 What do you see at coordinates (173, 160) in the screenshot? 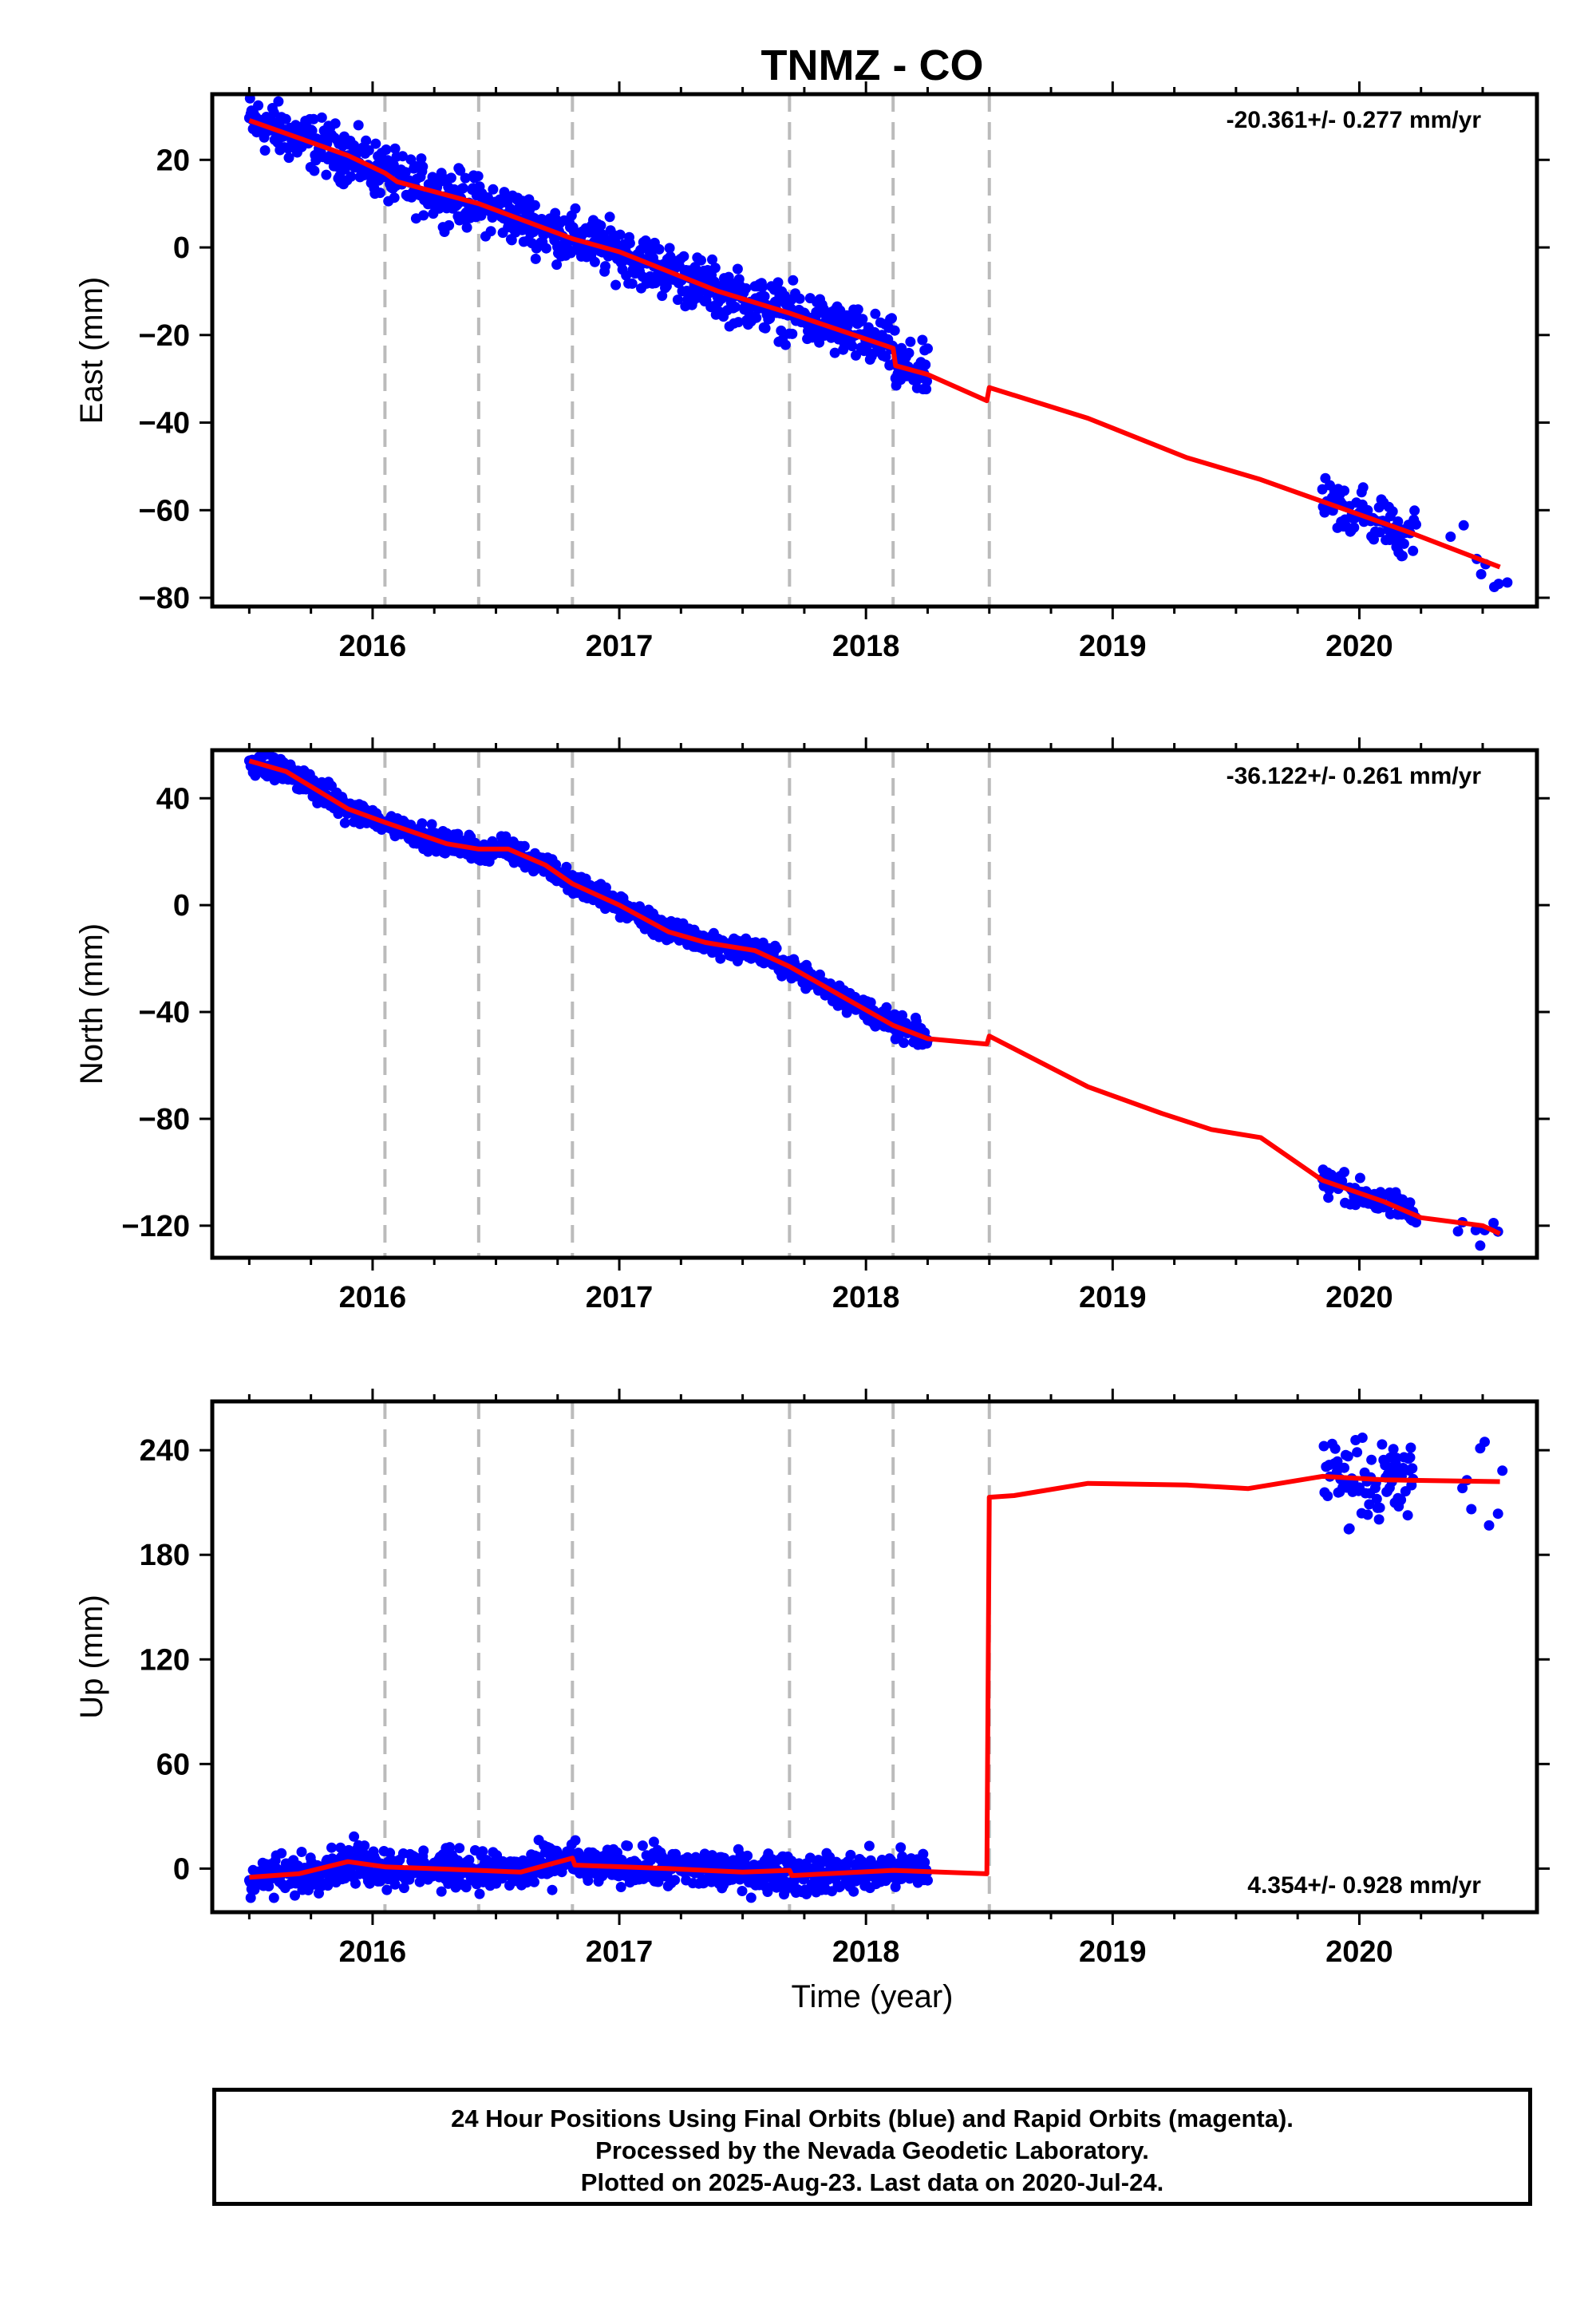
I see `y-tick-label: 20` at bounding box center [173, 160].